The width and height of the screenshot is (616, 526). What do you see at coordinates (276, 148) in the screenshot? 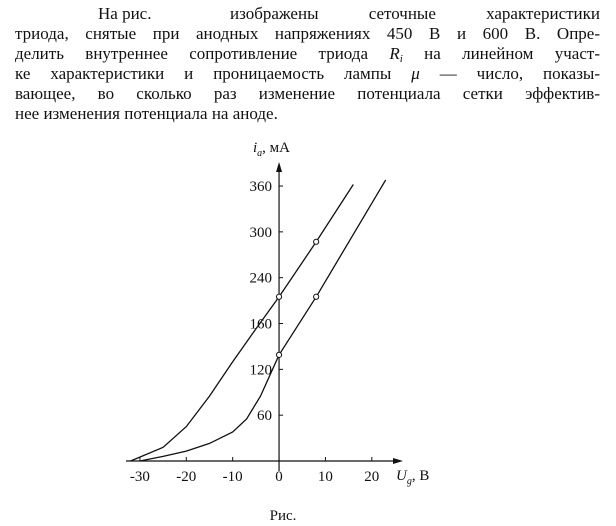
I see `y-label-unit: , мА` at bounding box center [276, 148].